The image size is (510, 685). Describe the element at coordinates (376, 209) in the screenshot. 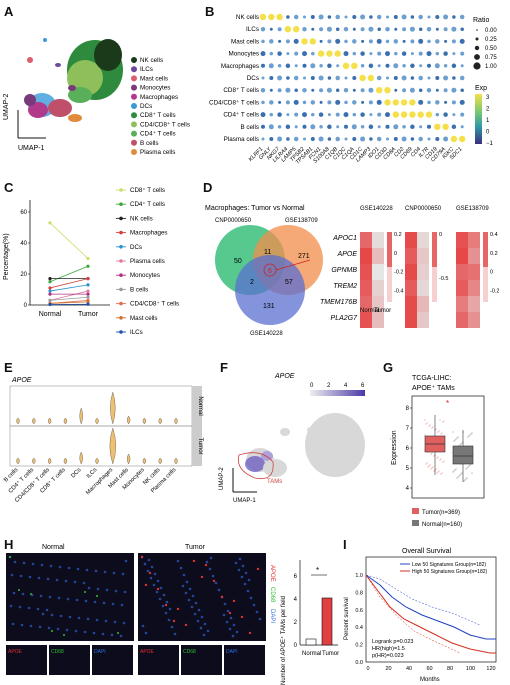

I see `d-heatmap-title: GSE140228` at that location.